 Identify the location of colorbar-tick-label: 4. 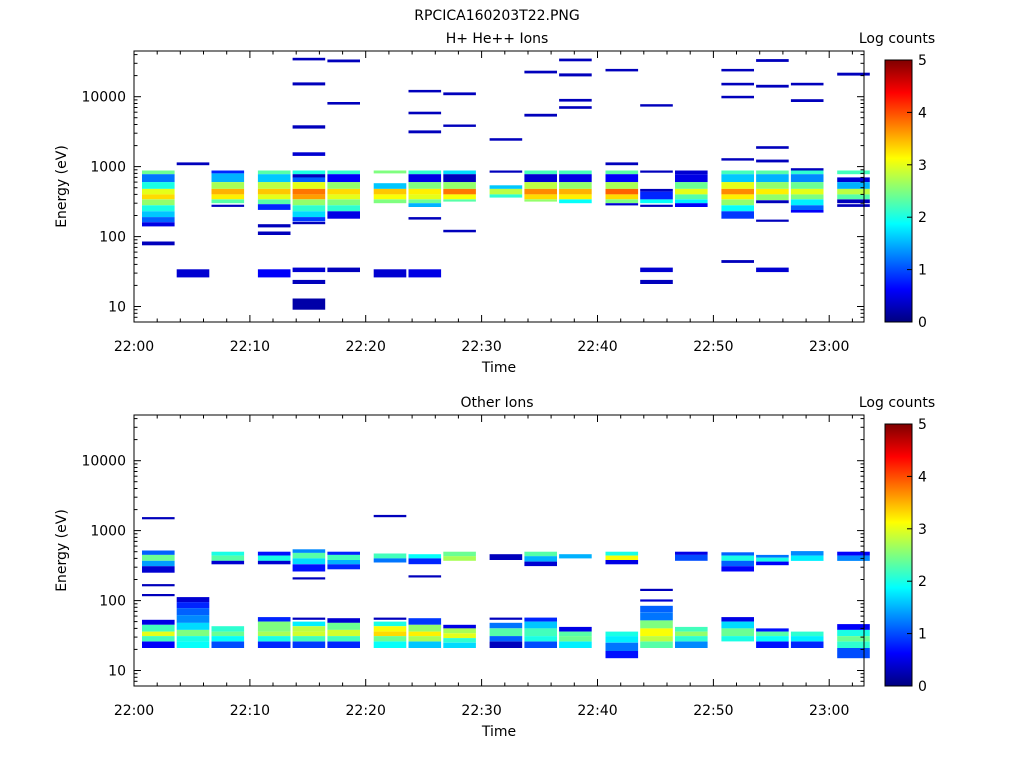
(922, 113).